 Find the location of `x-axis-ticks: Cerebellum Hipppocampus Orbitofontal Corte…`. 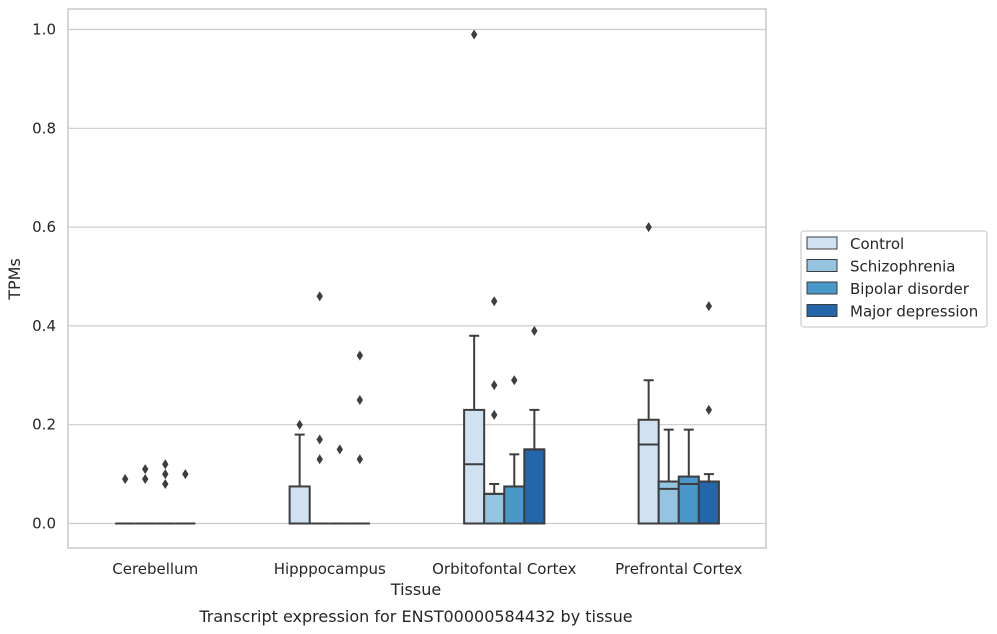

x-axis-ticks: Cerebellum Hipppocampus Orbitofontal Corte… is located at coordinates (427, 569).